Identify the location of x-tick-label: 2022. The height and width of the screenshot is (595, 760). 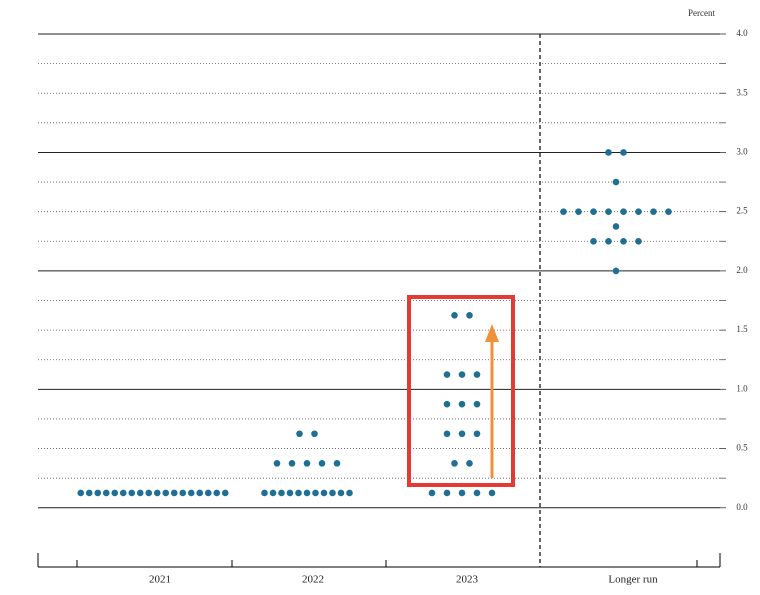
(313, 580).